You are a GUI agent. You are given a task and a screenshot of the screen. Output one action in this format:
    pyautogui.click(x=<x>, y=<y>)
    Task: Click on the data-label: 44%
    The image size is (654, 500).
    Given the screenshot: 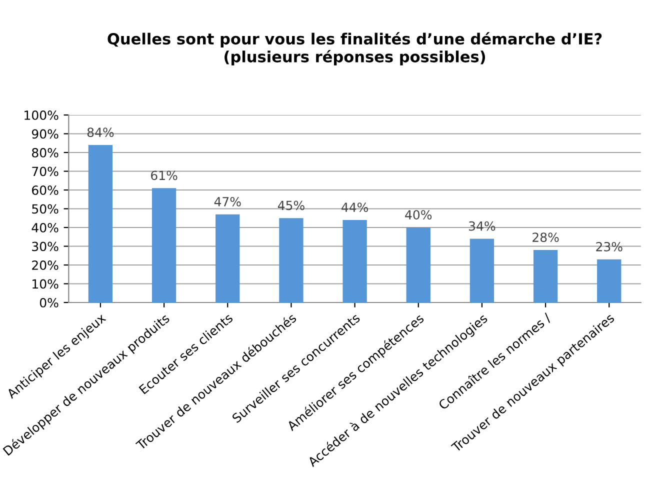 What is the action you would take?
    pyautogui.click(x=355, y=207)
    